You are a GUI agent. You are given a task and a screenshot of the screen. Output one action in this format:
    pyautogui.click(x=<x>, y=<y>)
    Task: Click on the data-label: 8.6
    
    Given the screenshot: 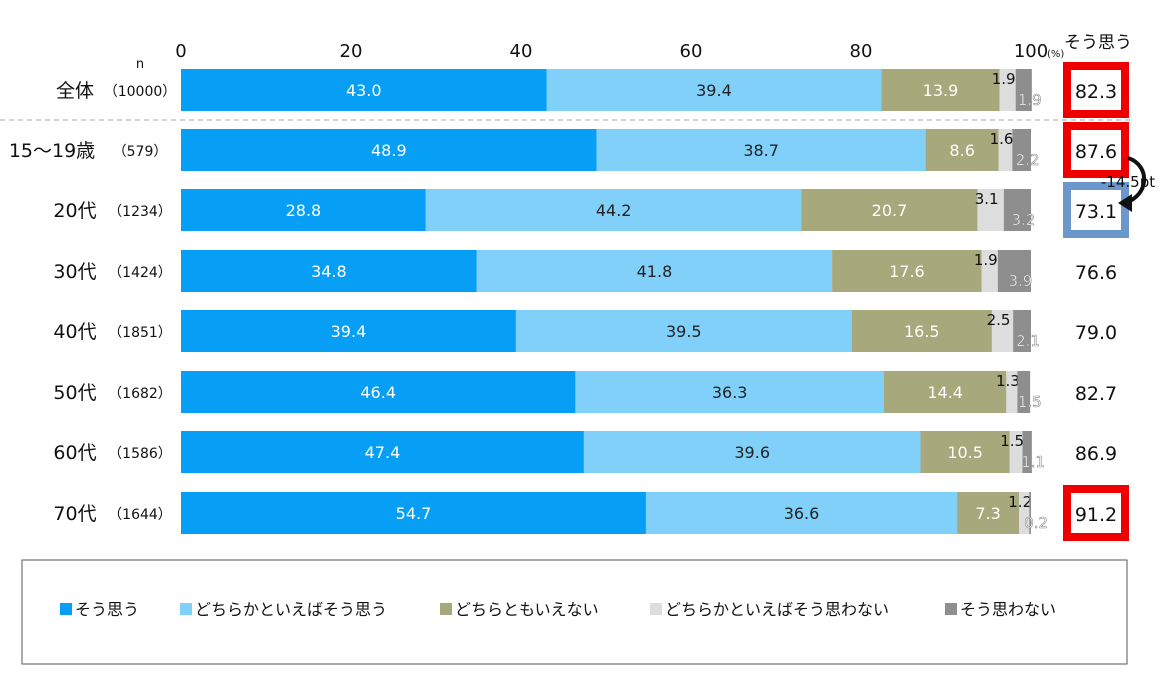 What is the action you would take?
    pyautogui.click(x=961, y=150)
    